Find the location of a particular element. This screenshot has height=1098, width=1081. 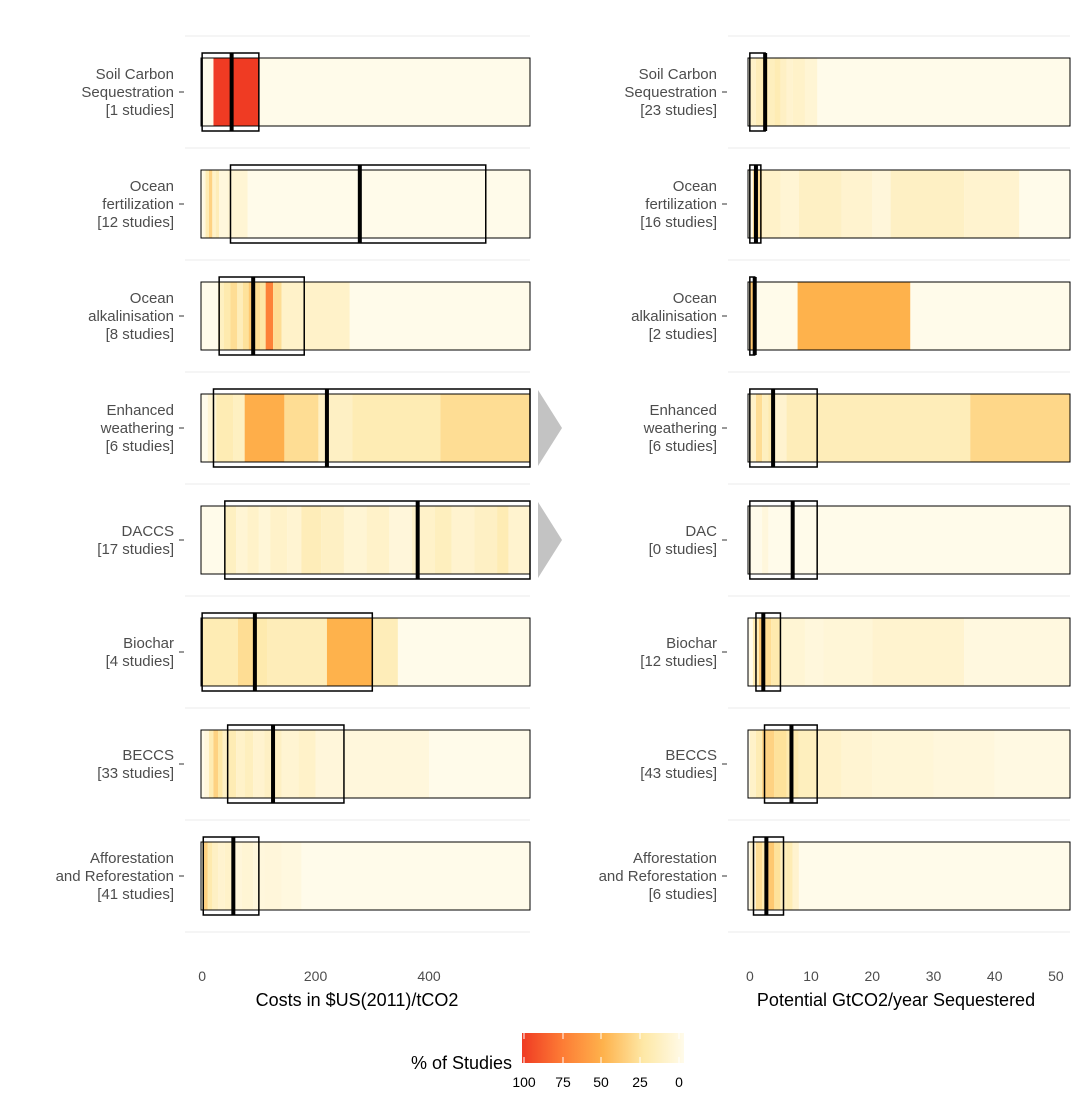

costs-axis-title: Costs in $US(2011)/tCO2 is located at coordinates (357, 1000).